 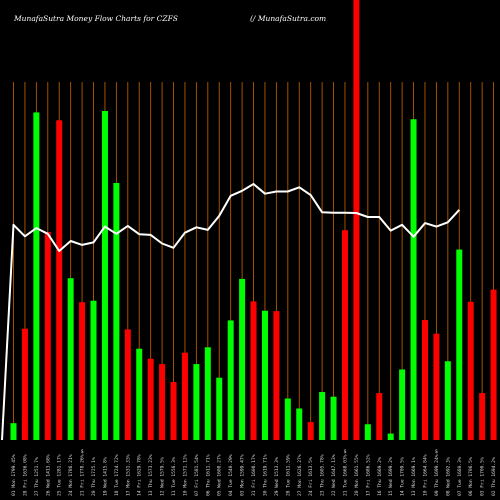 What do you see at coordinates (220, 475) in the screenshot?
I see `x-tick-label: 05 Wed 1608.27%` at bounding box center [220, 475].